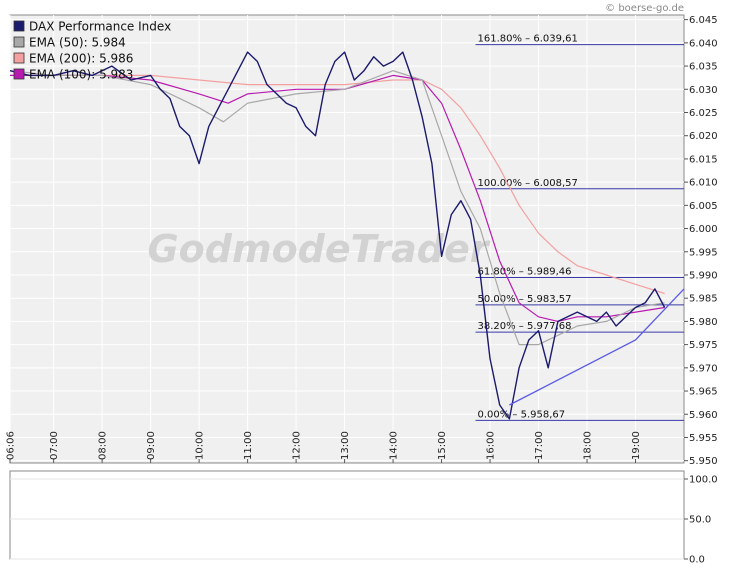 The width and height of the screenshot is (730, 568). What do you see at coordinates (703, 43) in the screenshot?
I see `y-tick-label: 6.040` at bounding box center [703, 43].